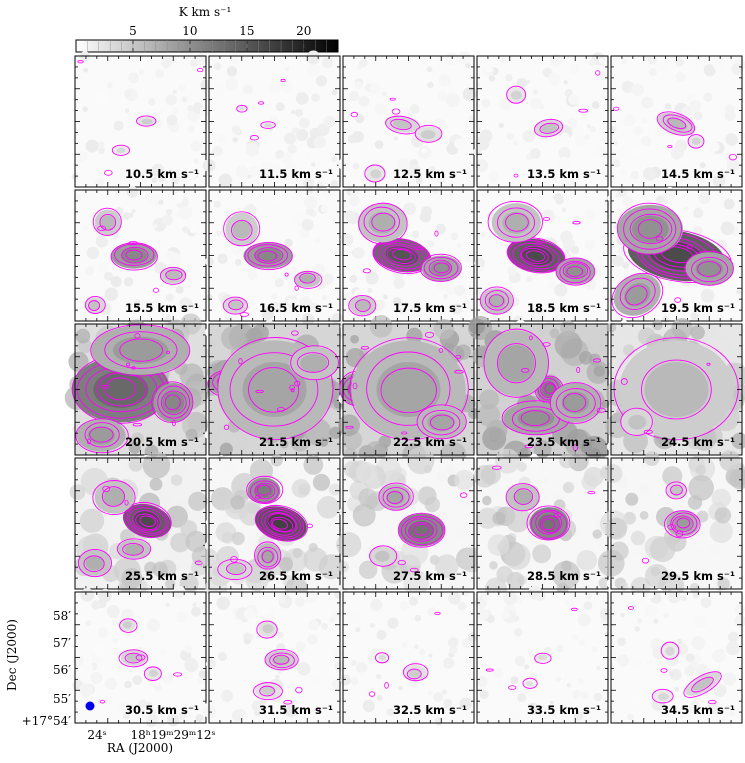  Describe the element at coordinates (162, 308) in the screenshot. I see `velocity-label: 15.5 km s⁻¹` at that location.